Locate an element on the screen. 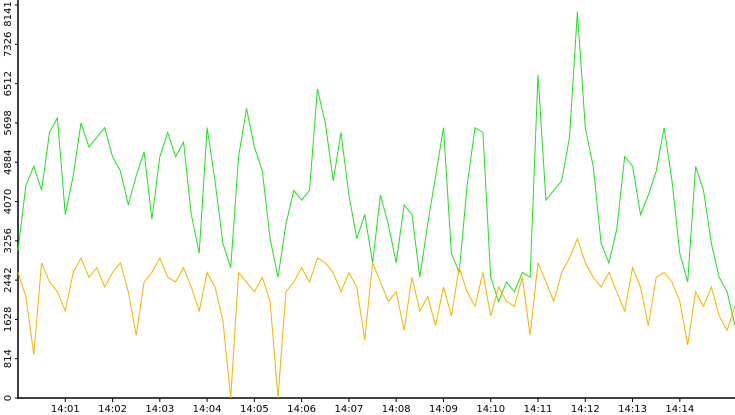 This screenshot has width=735, height=415. y-tick-label: 7326 is located at coordinates (8, 44).